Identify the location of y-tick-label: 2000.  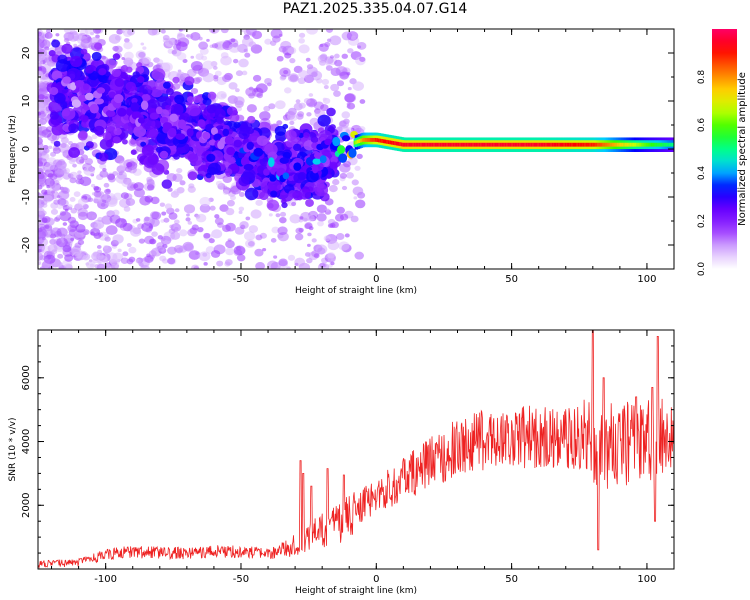
(26, 505).